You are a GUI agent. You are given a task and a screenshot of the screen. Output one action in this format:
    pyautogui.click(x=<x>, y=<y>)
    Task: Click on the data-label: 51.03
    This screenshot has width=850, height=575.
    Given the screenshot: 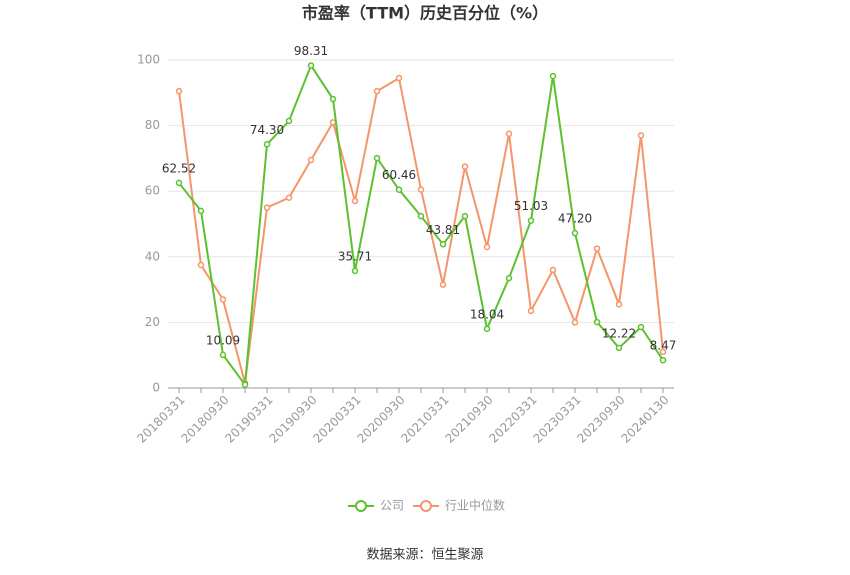 What is the action you would take?
    pyautogui.click(x=531, y=206)
    